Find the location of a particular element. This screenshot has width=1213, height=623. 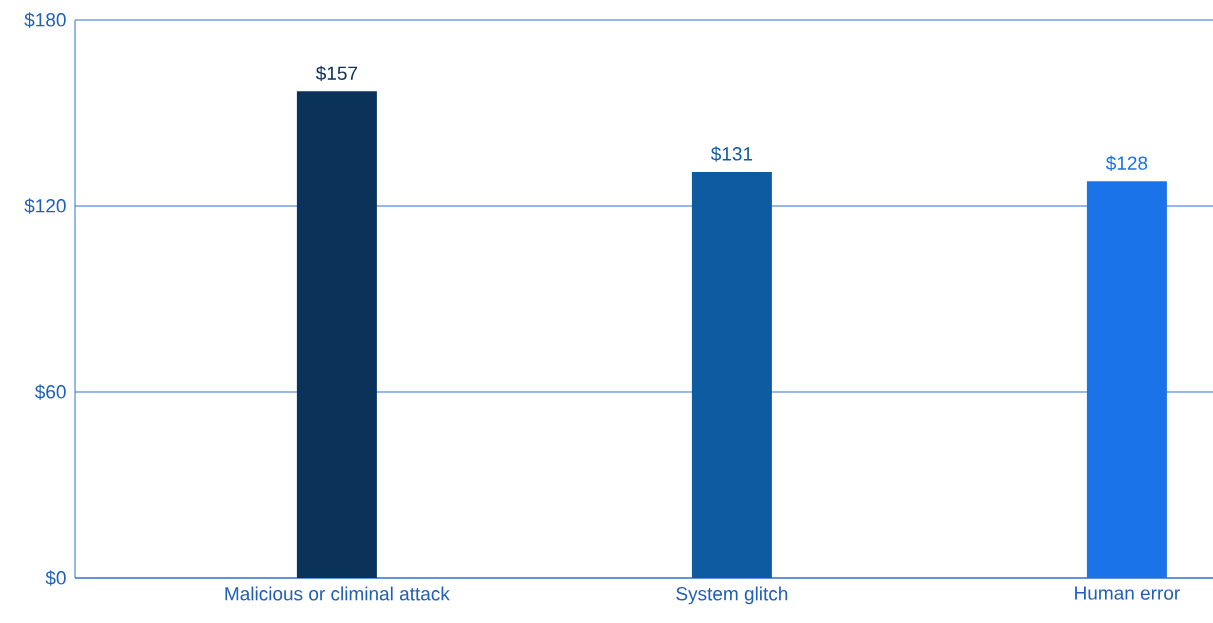

x-tick-label: Malicious or climinal attack is located at coordinates (337, 593).